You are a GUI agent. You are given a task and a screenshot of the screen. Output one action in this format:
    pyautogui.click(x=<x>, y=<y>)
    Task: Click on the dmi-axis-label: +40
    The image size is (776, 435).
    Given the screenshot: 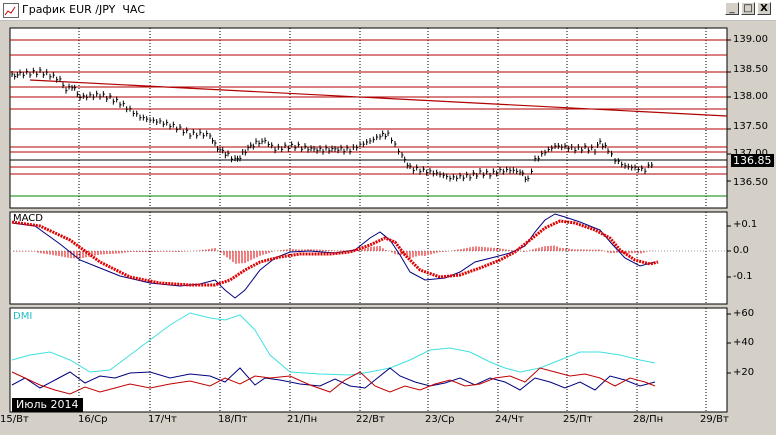 What is the action you would take?
    pyautogui.click(x=744, y=342)
    